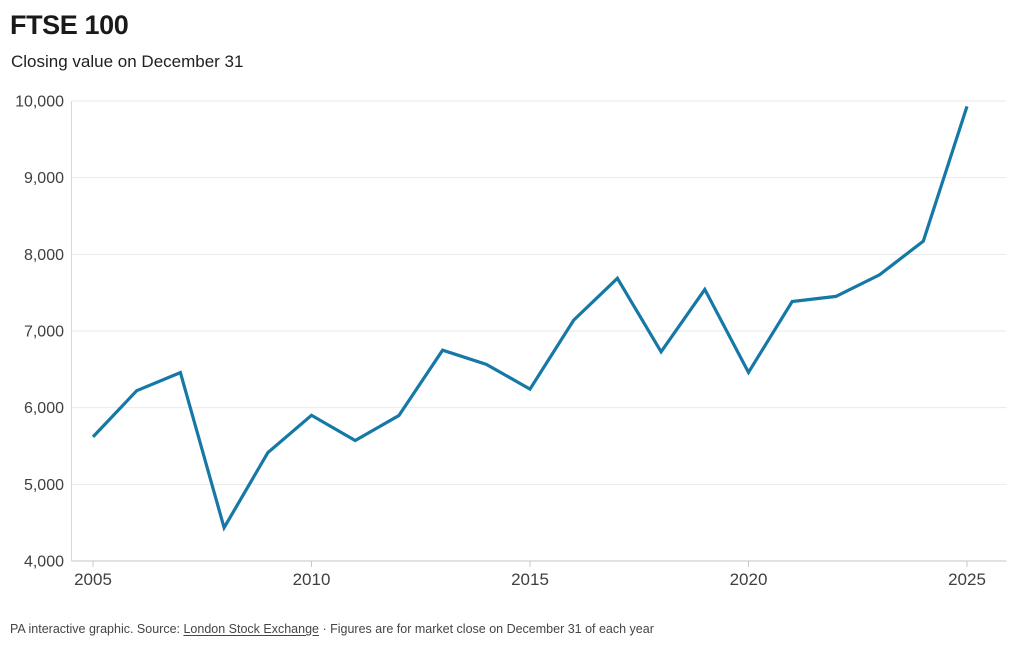 Image resolution: width=1020 pixels, height=650 pixels. Describe the element at coordinates (127, 61) in the screenshot. I see `chart-subtitle: Closing value on December 31` at that location.